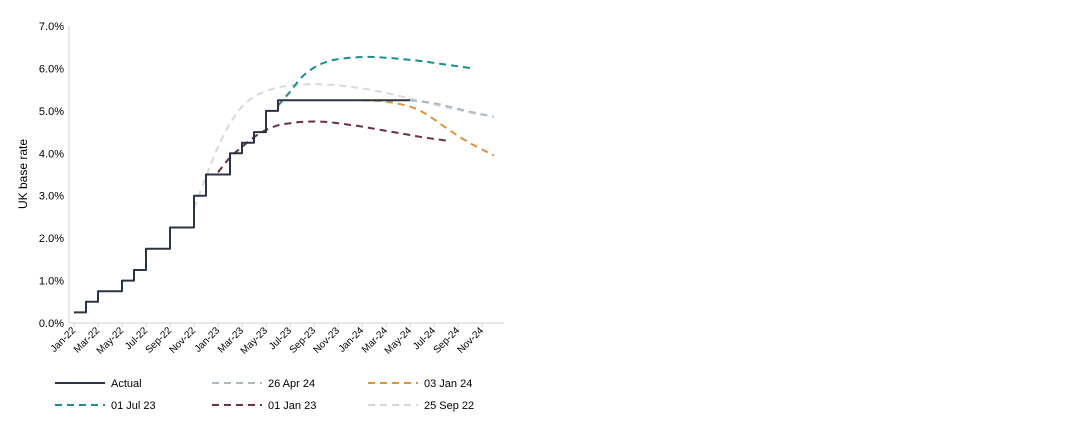 The height and width of the screenshot is (431, 1088). I want to click on y-tick-label: 1.0%, so click(51, 282).